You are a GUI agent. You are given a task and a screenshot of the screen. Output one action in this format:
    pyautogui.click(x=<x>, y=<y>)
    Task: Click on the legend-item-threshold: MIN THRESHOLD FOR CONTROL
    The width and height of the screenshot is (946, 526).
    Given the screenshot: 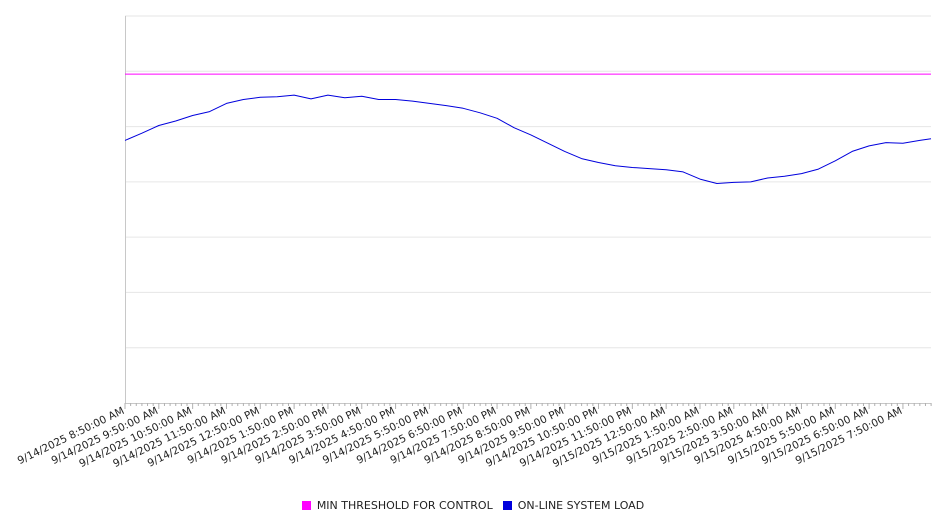 What is the action you would take?
    pyautogui.click(x=397, y=505)
    